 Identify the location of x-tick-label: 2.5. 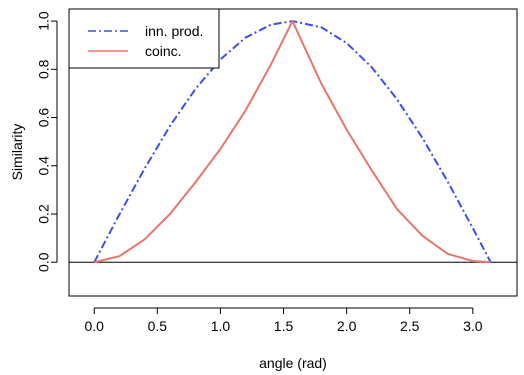
(410, 326).